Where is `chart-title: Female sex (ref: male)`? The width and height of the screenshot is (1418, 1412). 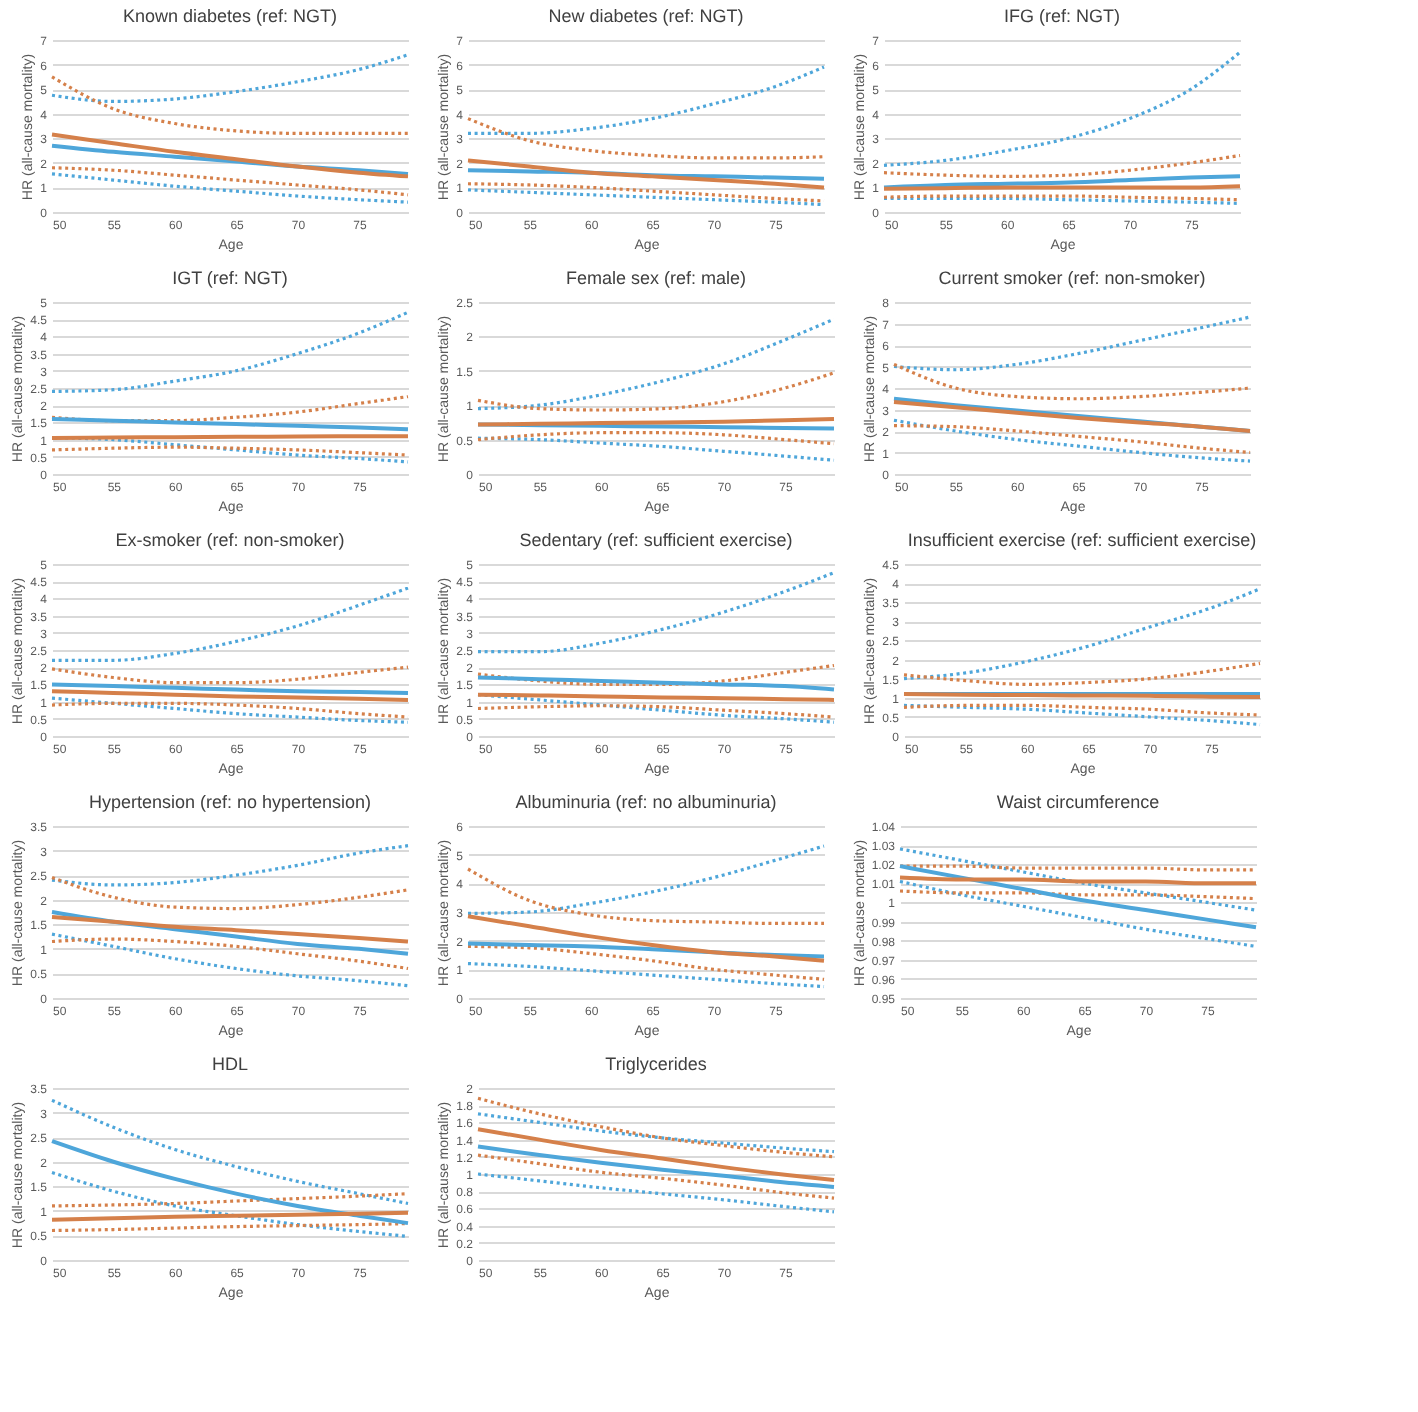
chart-title: Female sex (ref: male) is located at coordinates (656, 278).